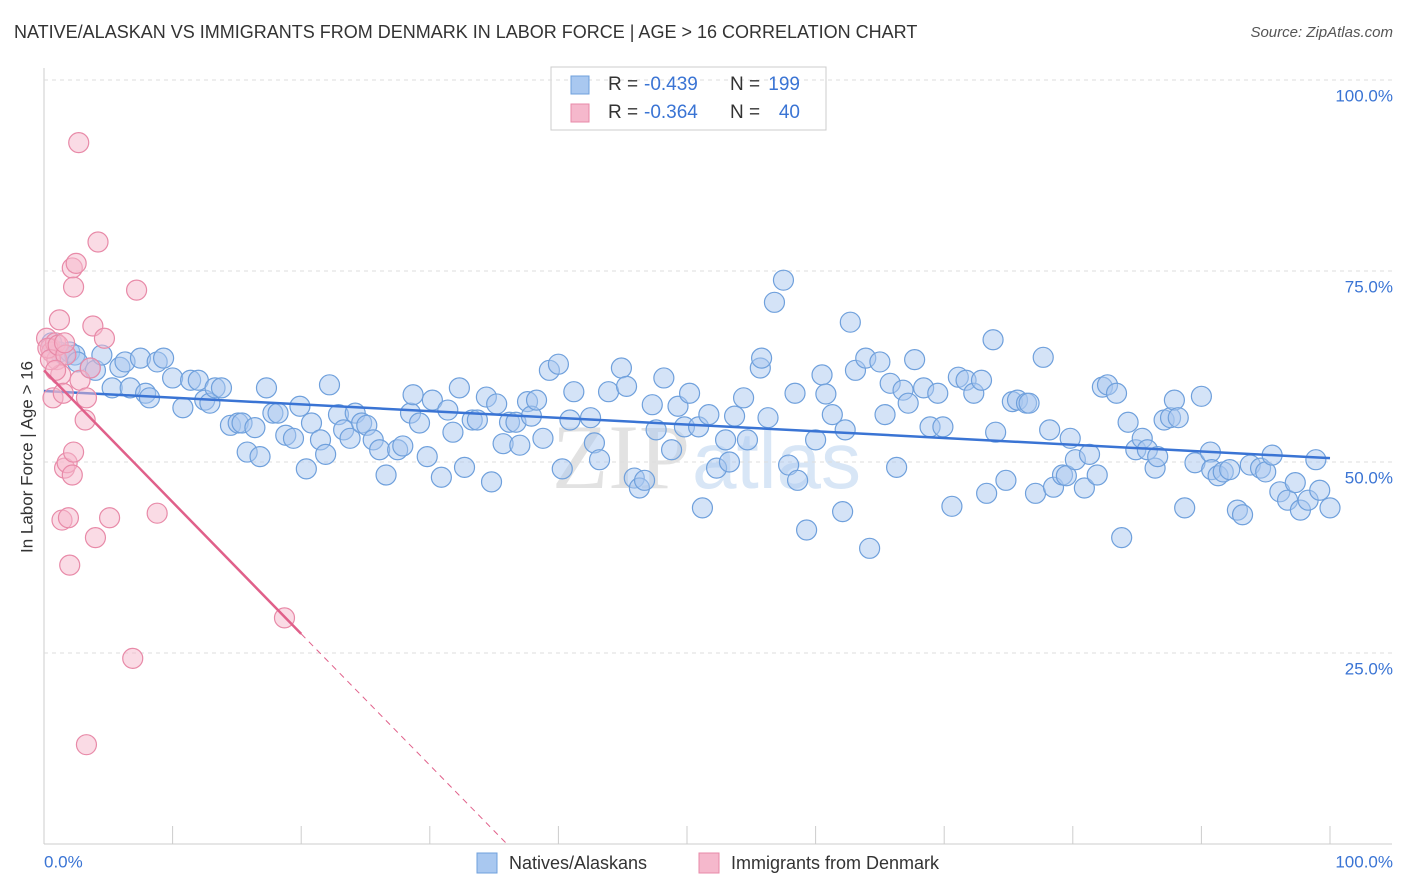 The width and height of the screenshot is (1406, 892). I want to click on y-tick-label: 100.0%, so click(1364, 95).